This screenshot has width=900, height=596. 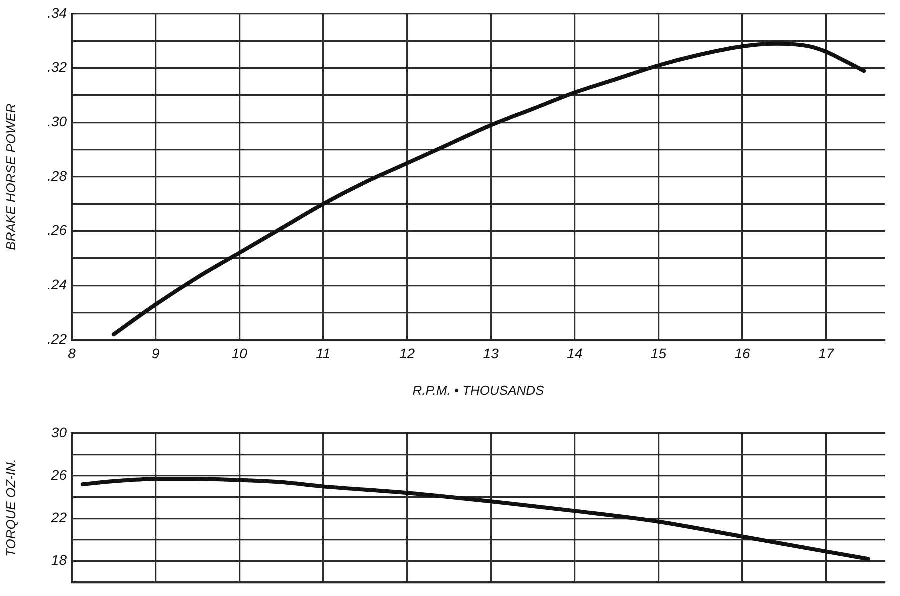 I want to click on x-tick-label: 9, so click(x=156, y=353).